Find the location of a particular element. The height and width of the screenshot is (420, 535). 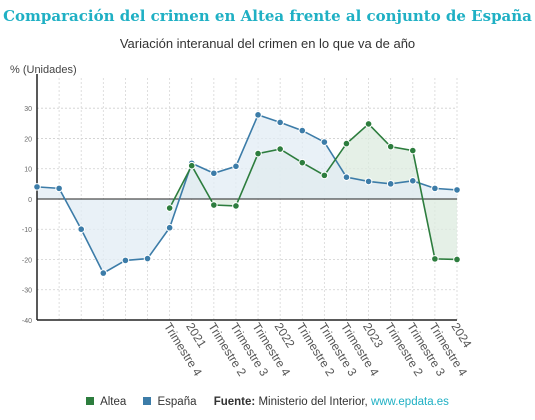

y-tick-label: -20 is located at coordinates (27, 260).